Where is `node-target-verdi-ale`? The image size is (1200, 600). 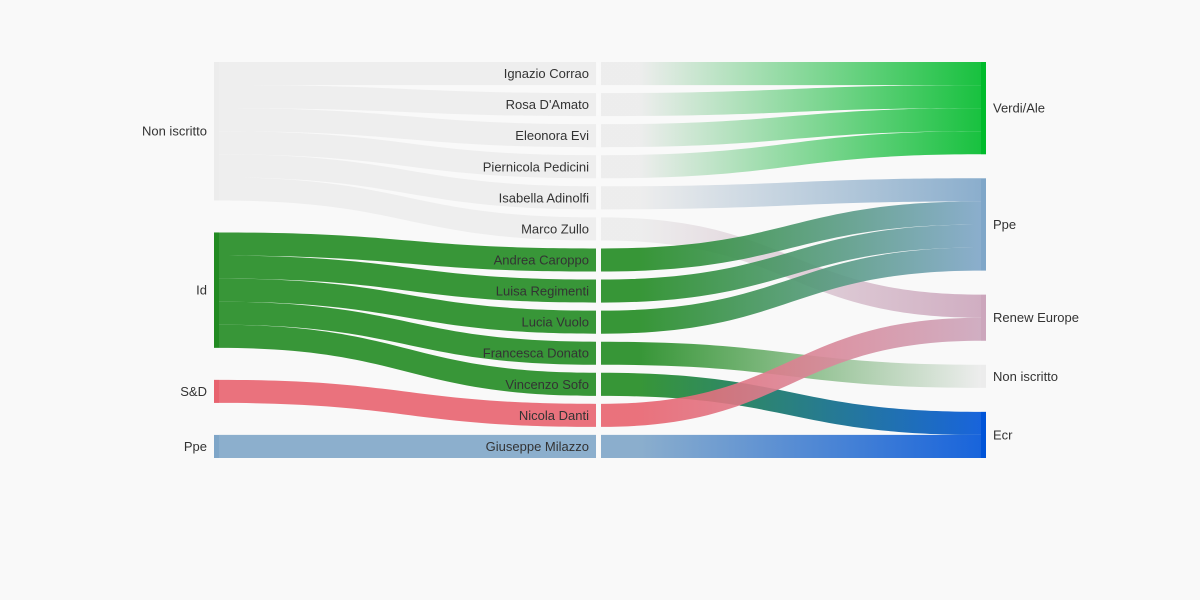 node-target-verdi-ale is located at coordinates (983, 108).